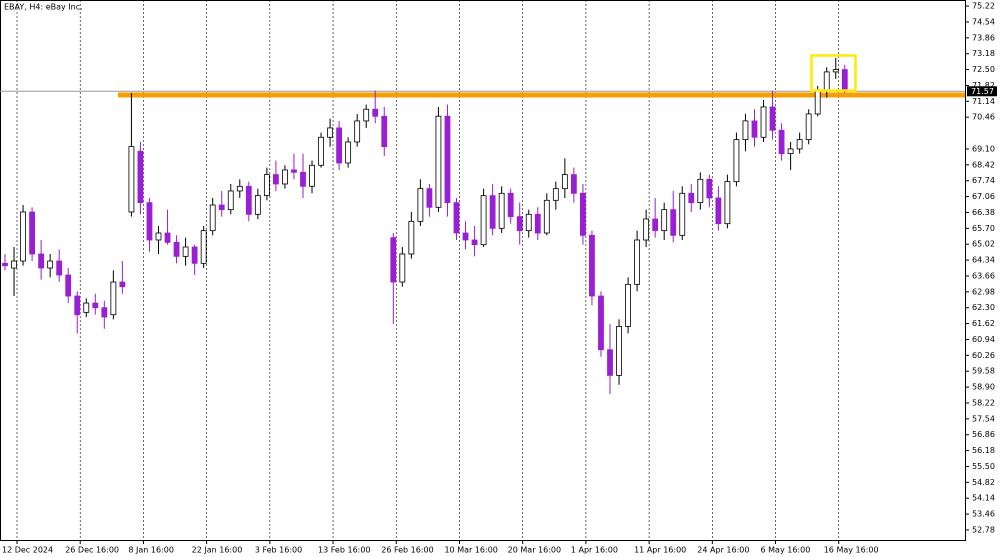 The image size is (1000, 557). I want to click on x-tick-label: 8 Jan 16:00, so click(151, 550).